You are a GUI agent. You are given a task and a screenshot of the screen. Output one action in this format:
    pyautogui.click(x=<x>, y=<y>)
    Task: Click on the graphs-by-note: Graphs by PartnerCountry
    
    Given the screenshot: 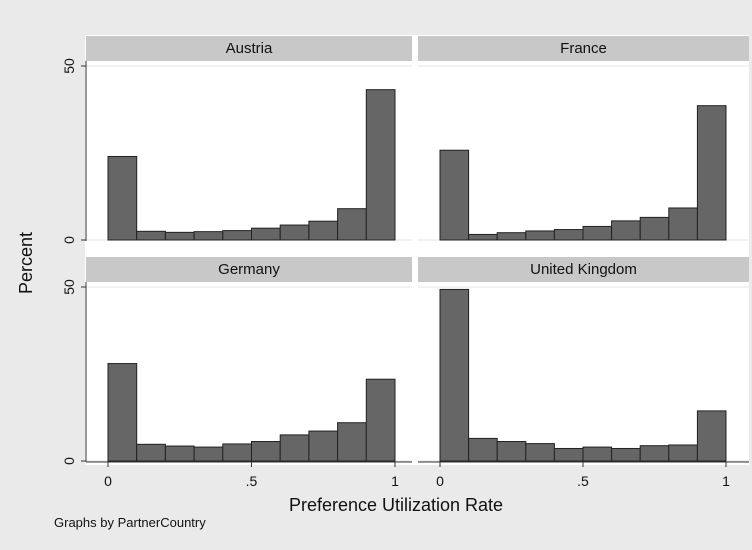 What is the action you would take?
    pyautogui.click(x=130, y=522)
    